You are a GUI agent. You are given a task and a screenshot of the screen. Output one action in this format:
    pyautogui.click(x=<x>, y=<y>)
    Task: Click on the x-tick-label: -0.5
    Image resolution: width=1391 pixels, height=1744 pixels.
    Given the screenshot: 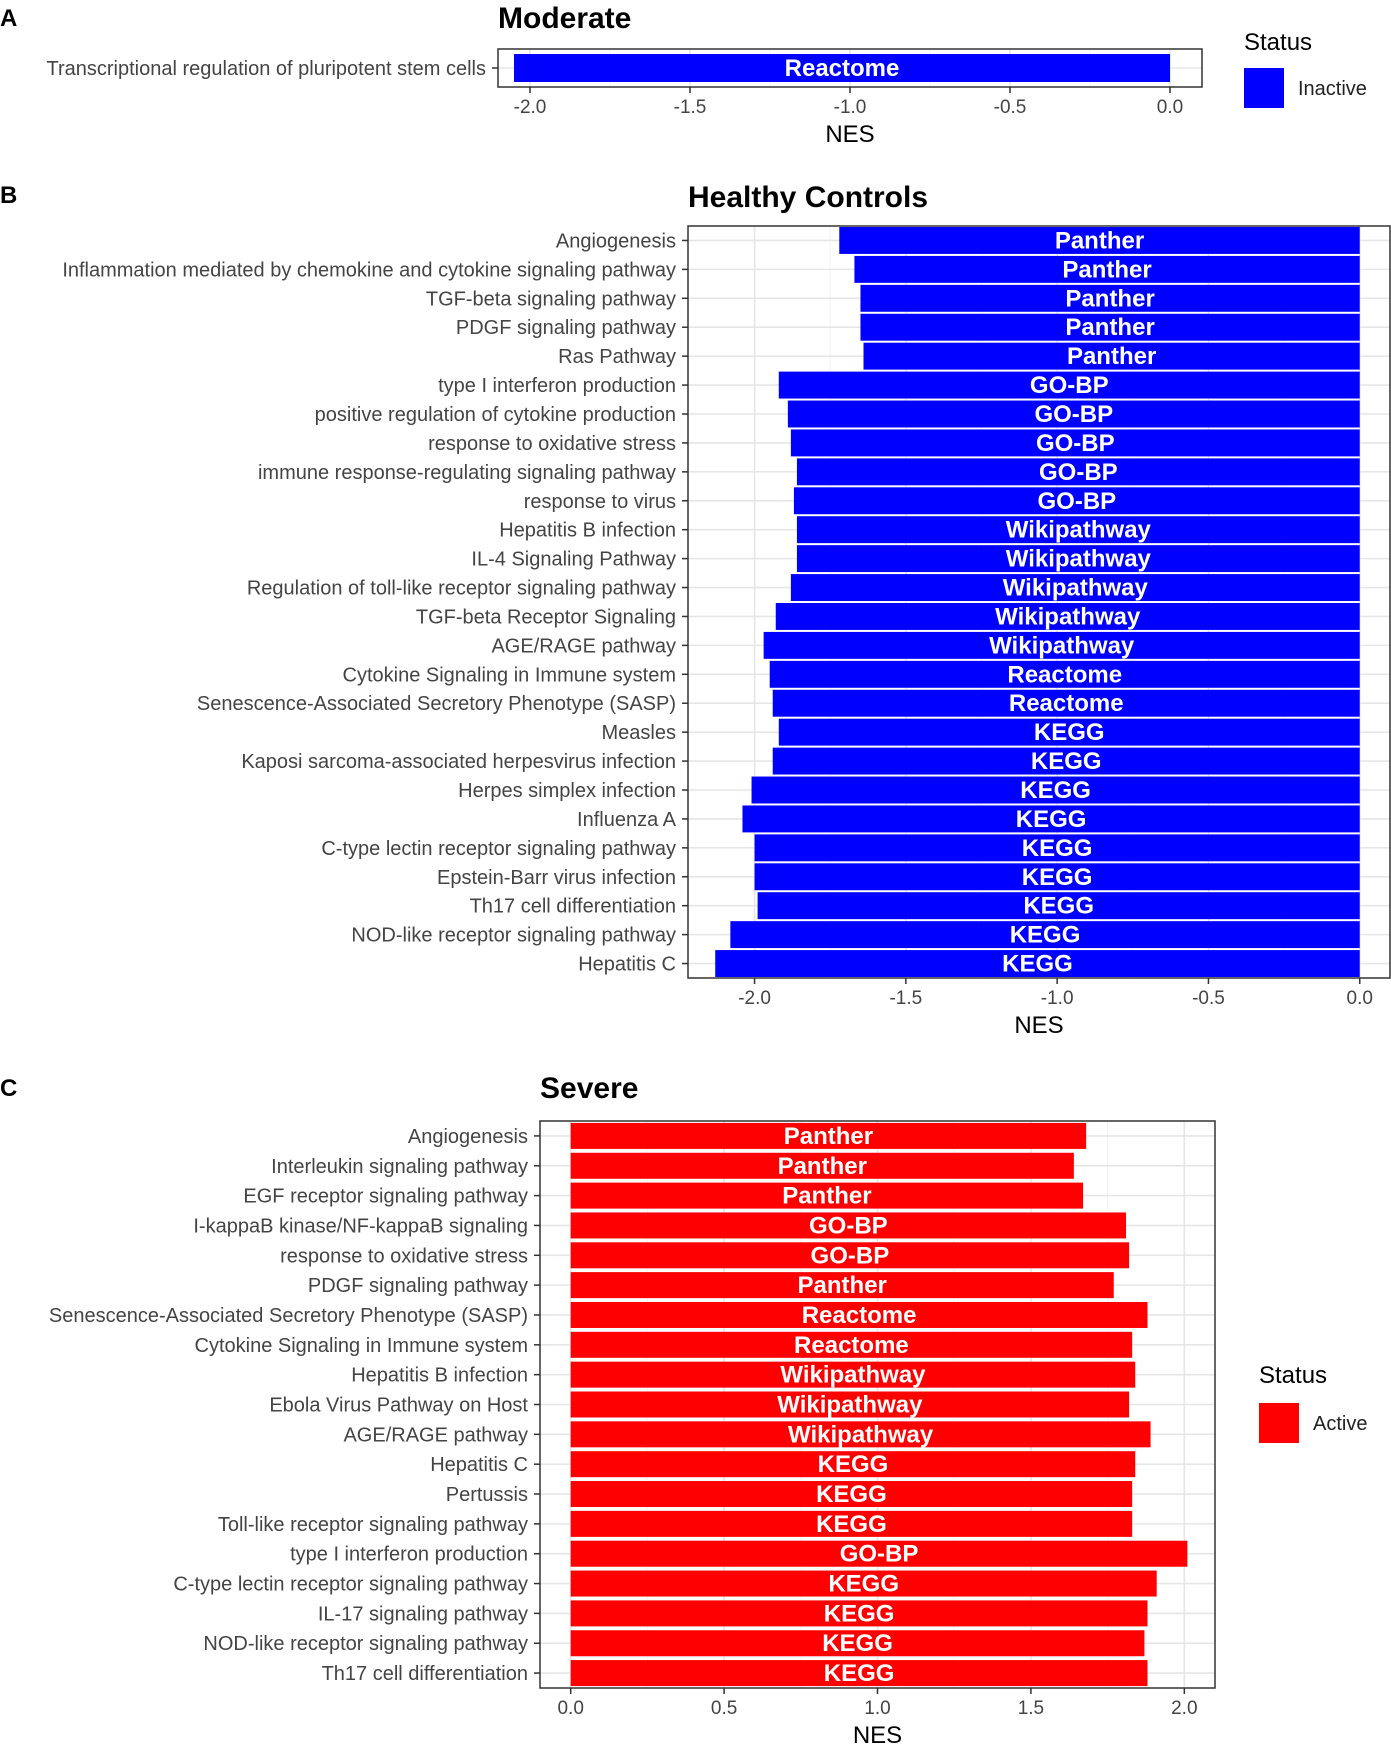 What is the action you would take?
    pyautogui.click(x=1208, y=998)
    